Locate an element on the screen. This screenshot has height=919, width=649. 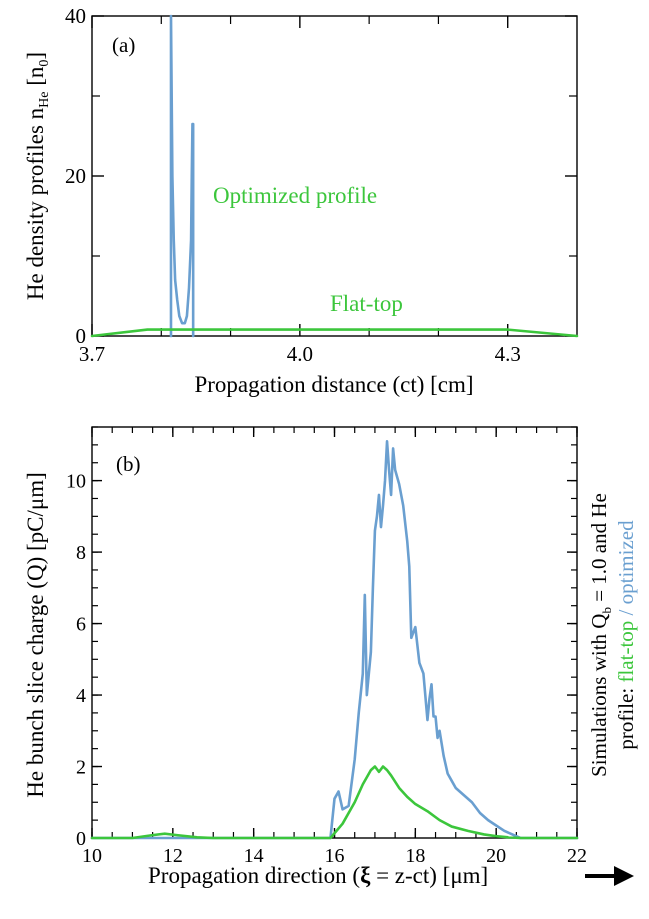
annotation-optimized-profile: Optimized profile is located at coordinates (295, 195).